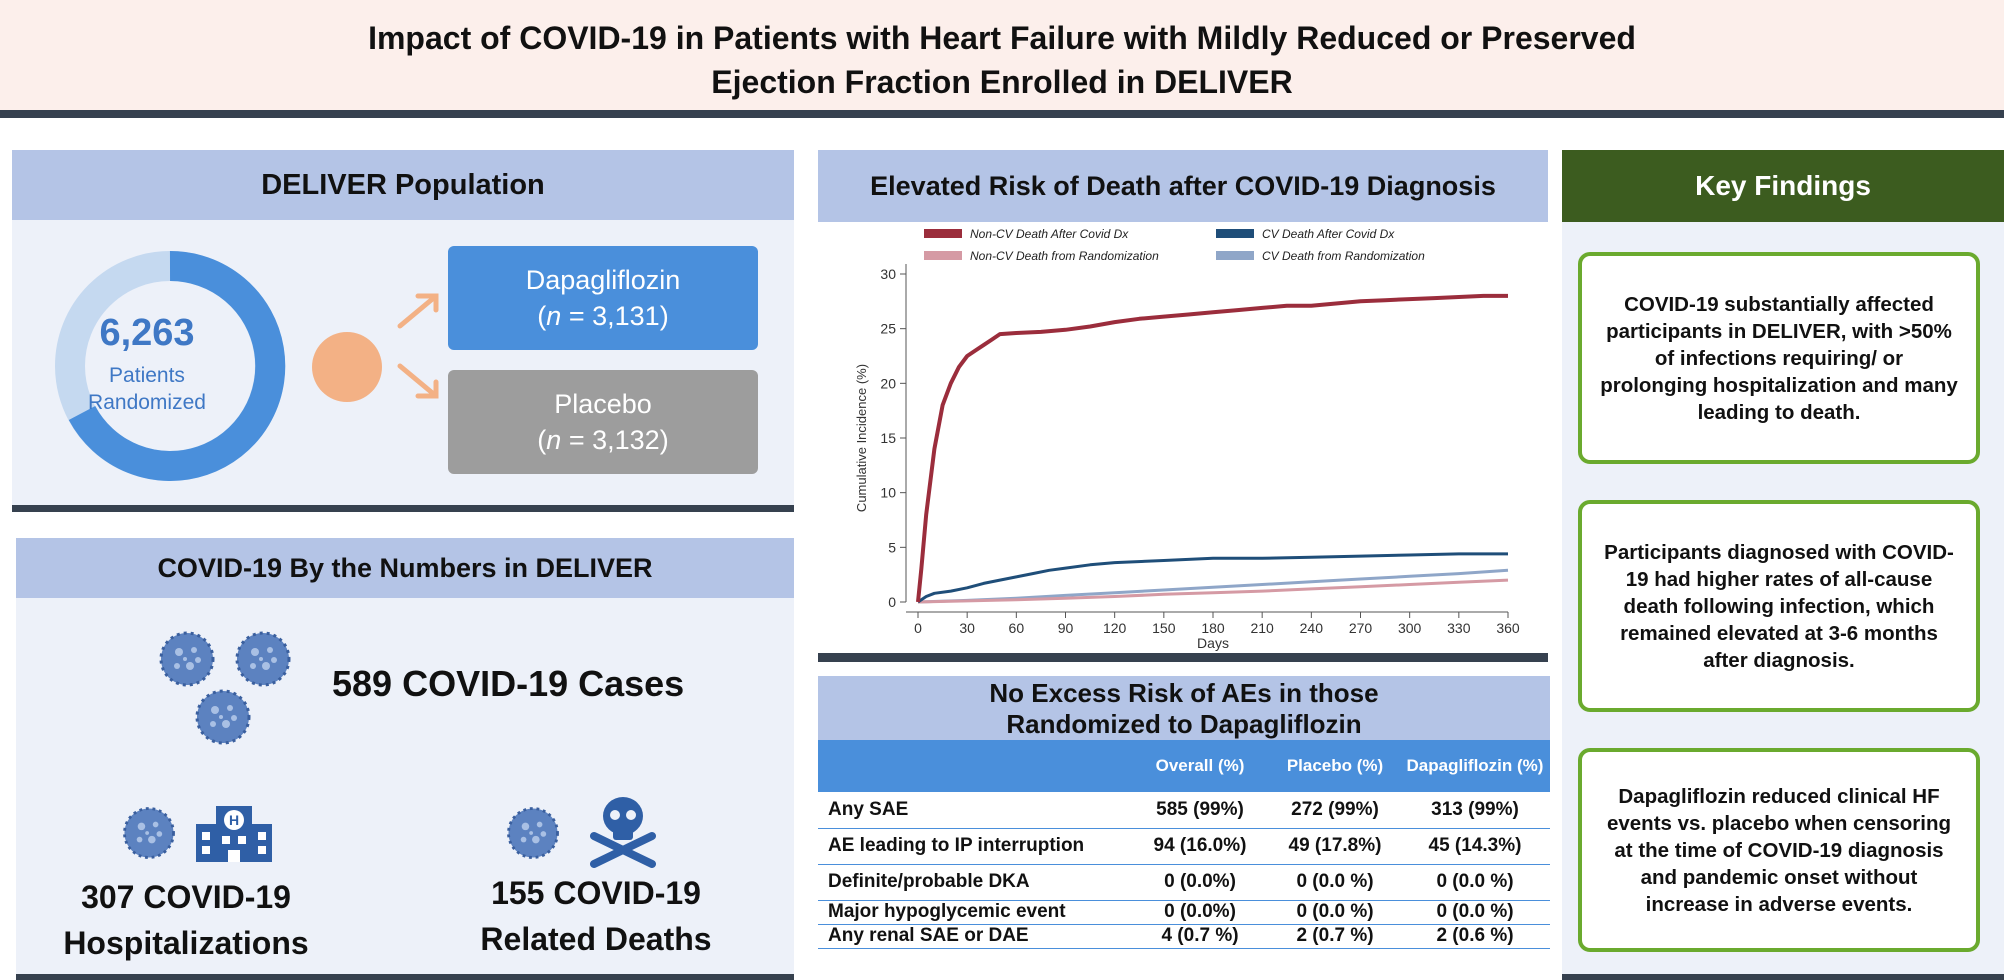 The height and width of the screenshot is (980, 2004). I want to click on header-dapagliflozin: Dapagliflozin (%), so click(1475, 766).